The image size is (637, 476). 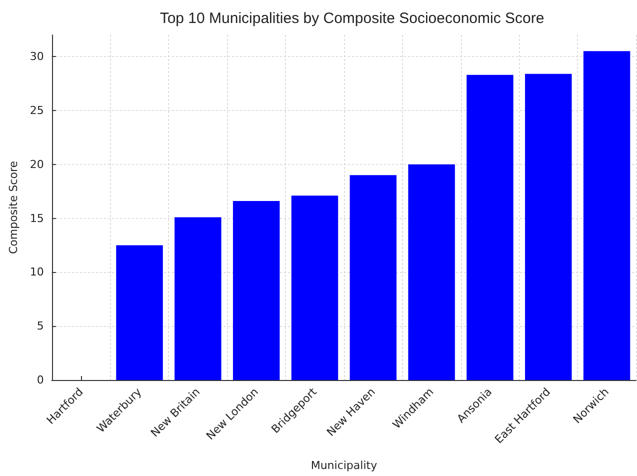 I want to click on y-tick-label: 10, so click(x=37, y=272).